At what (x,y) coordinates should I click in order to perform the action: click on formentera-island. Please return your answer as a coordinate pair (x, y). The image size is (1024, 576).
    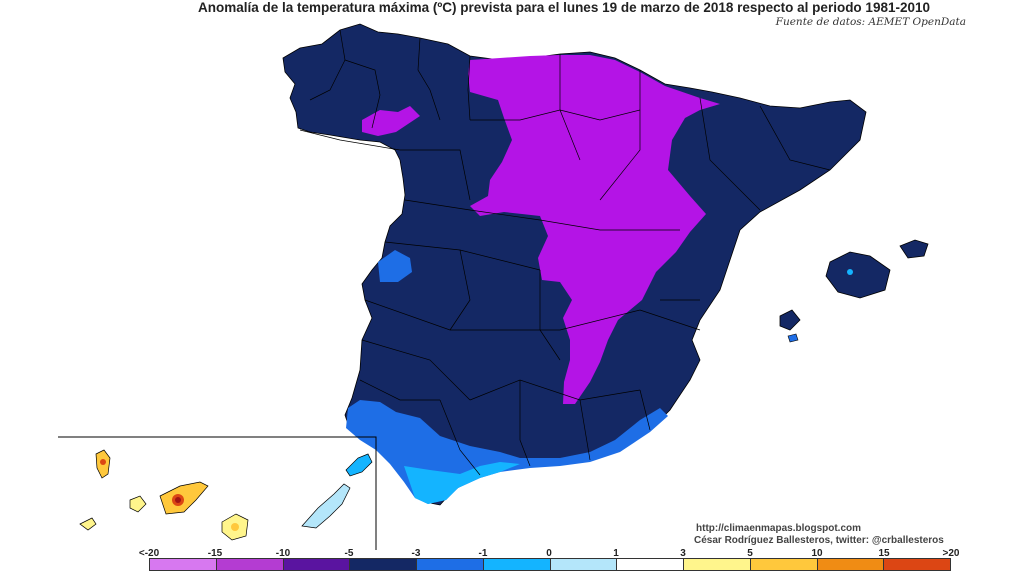
    Looking at the image, I should click on (793, 338).